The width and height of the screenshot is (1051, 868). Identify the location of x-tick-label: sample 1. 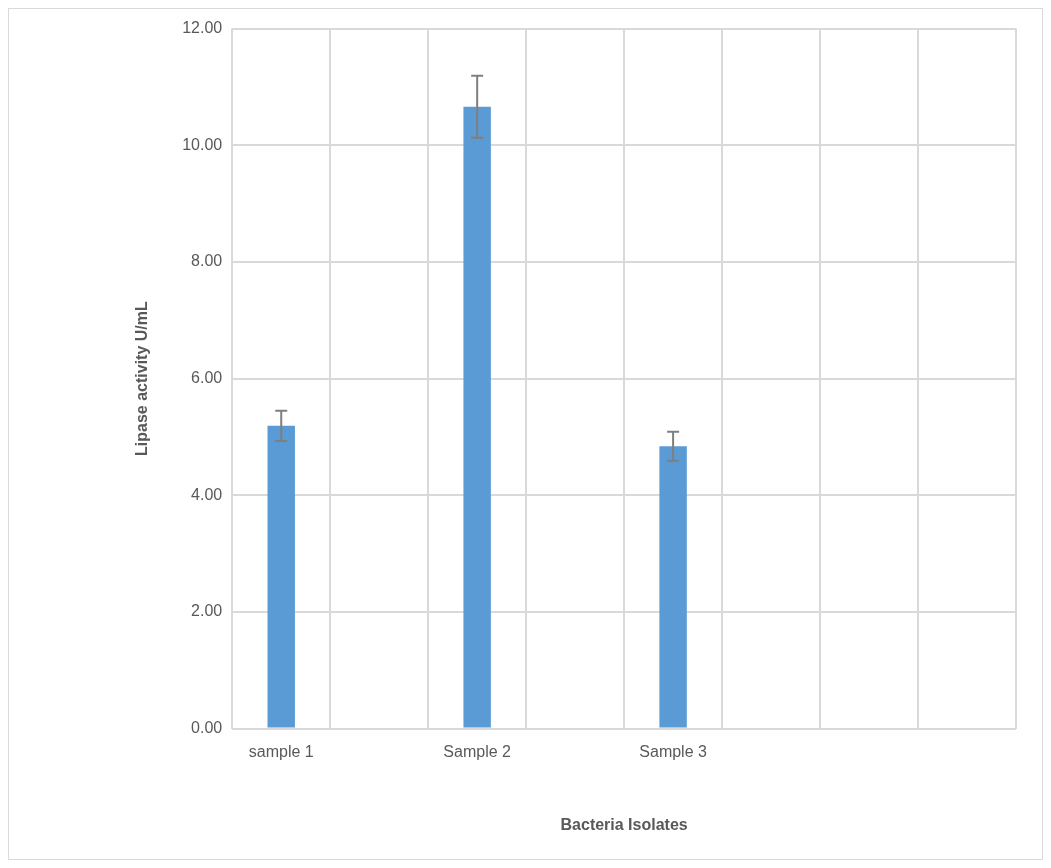
(281, 751).